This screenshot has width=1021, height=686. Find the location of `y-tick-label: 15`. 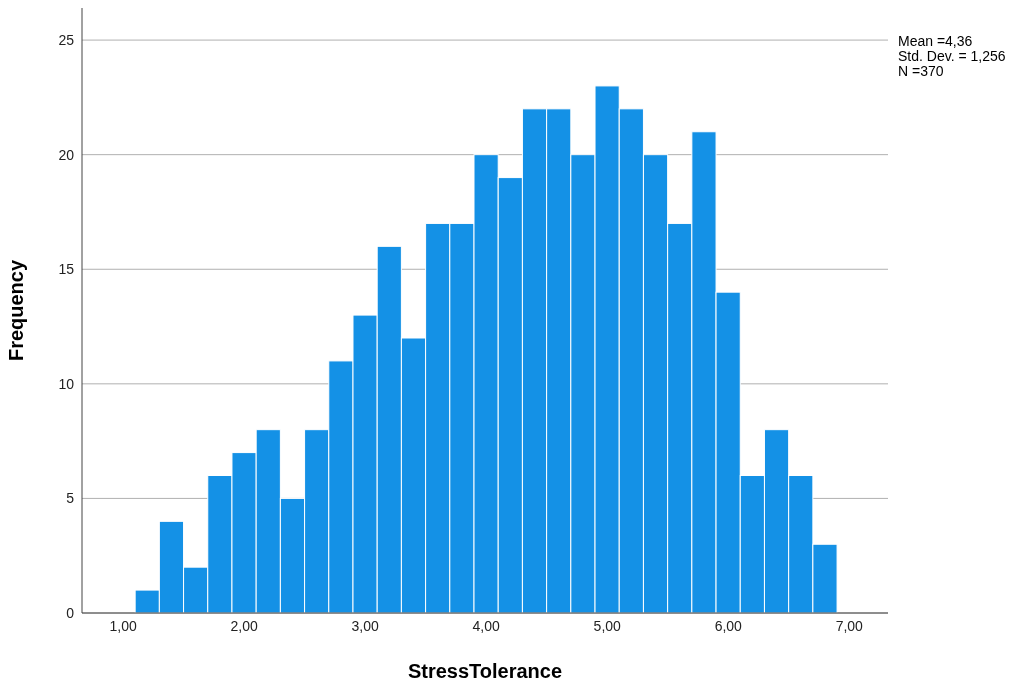

y-tick-label: 15 is located at coordinates (66, 269).